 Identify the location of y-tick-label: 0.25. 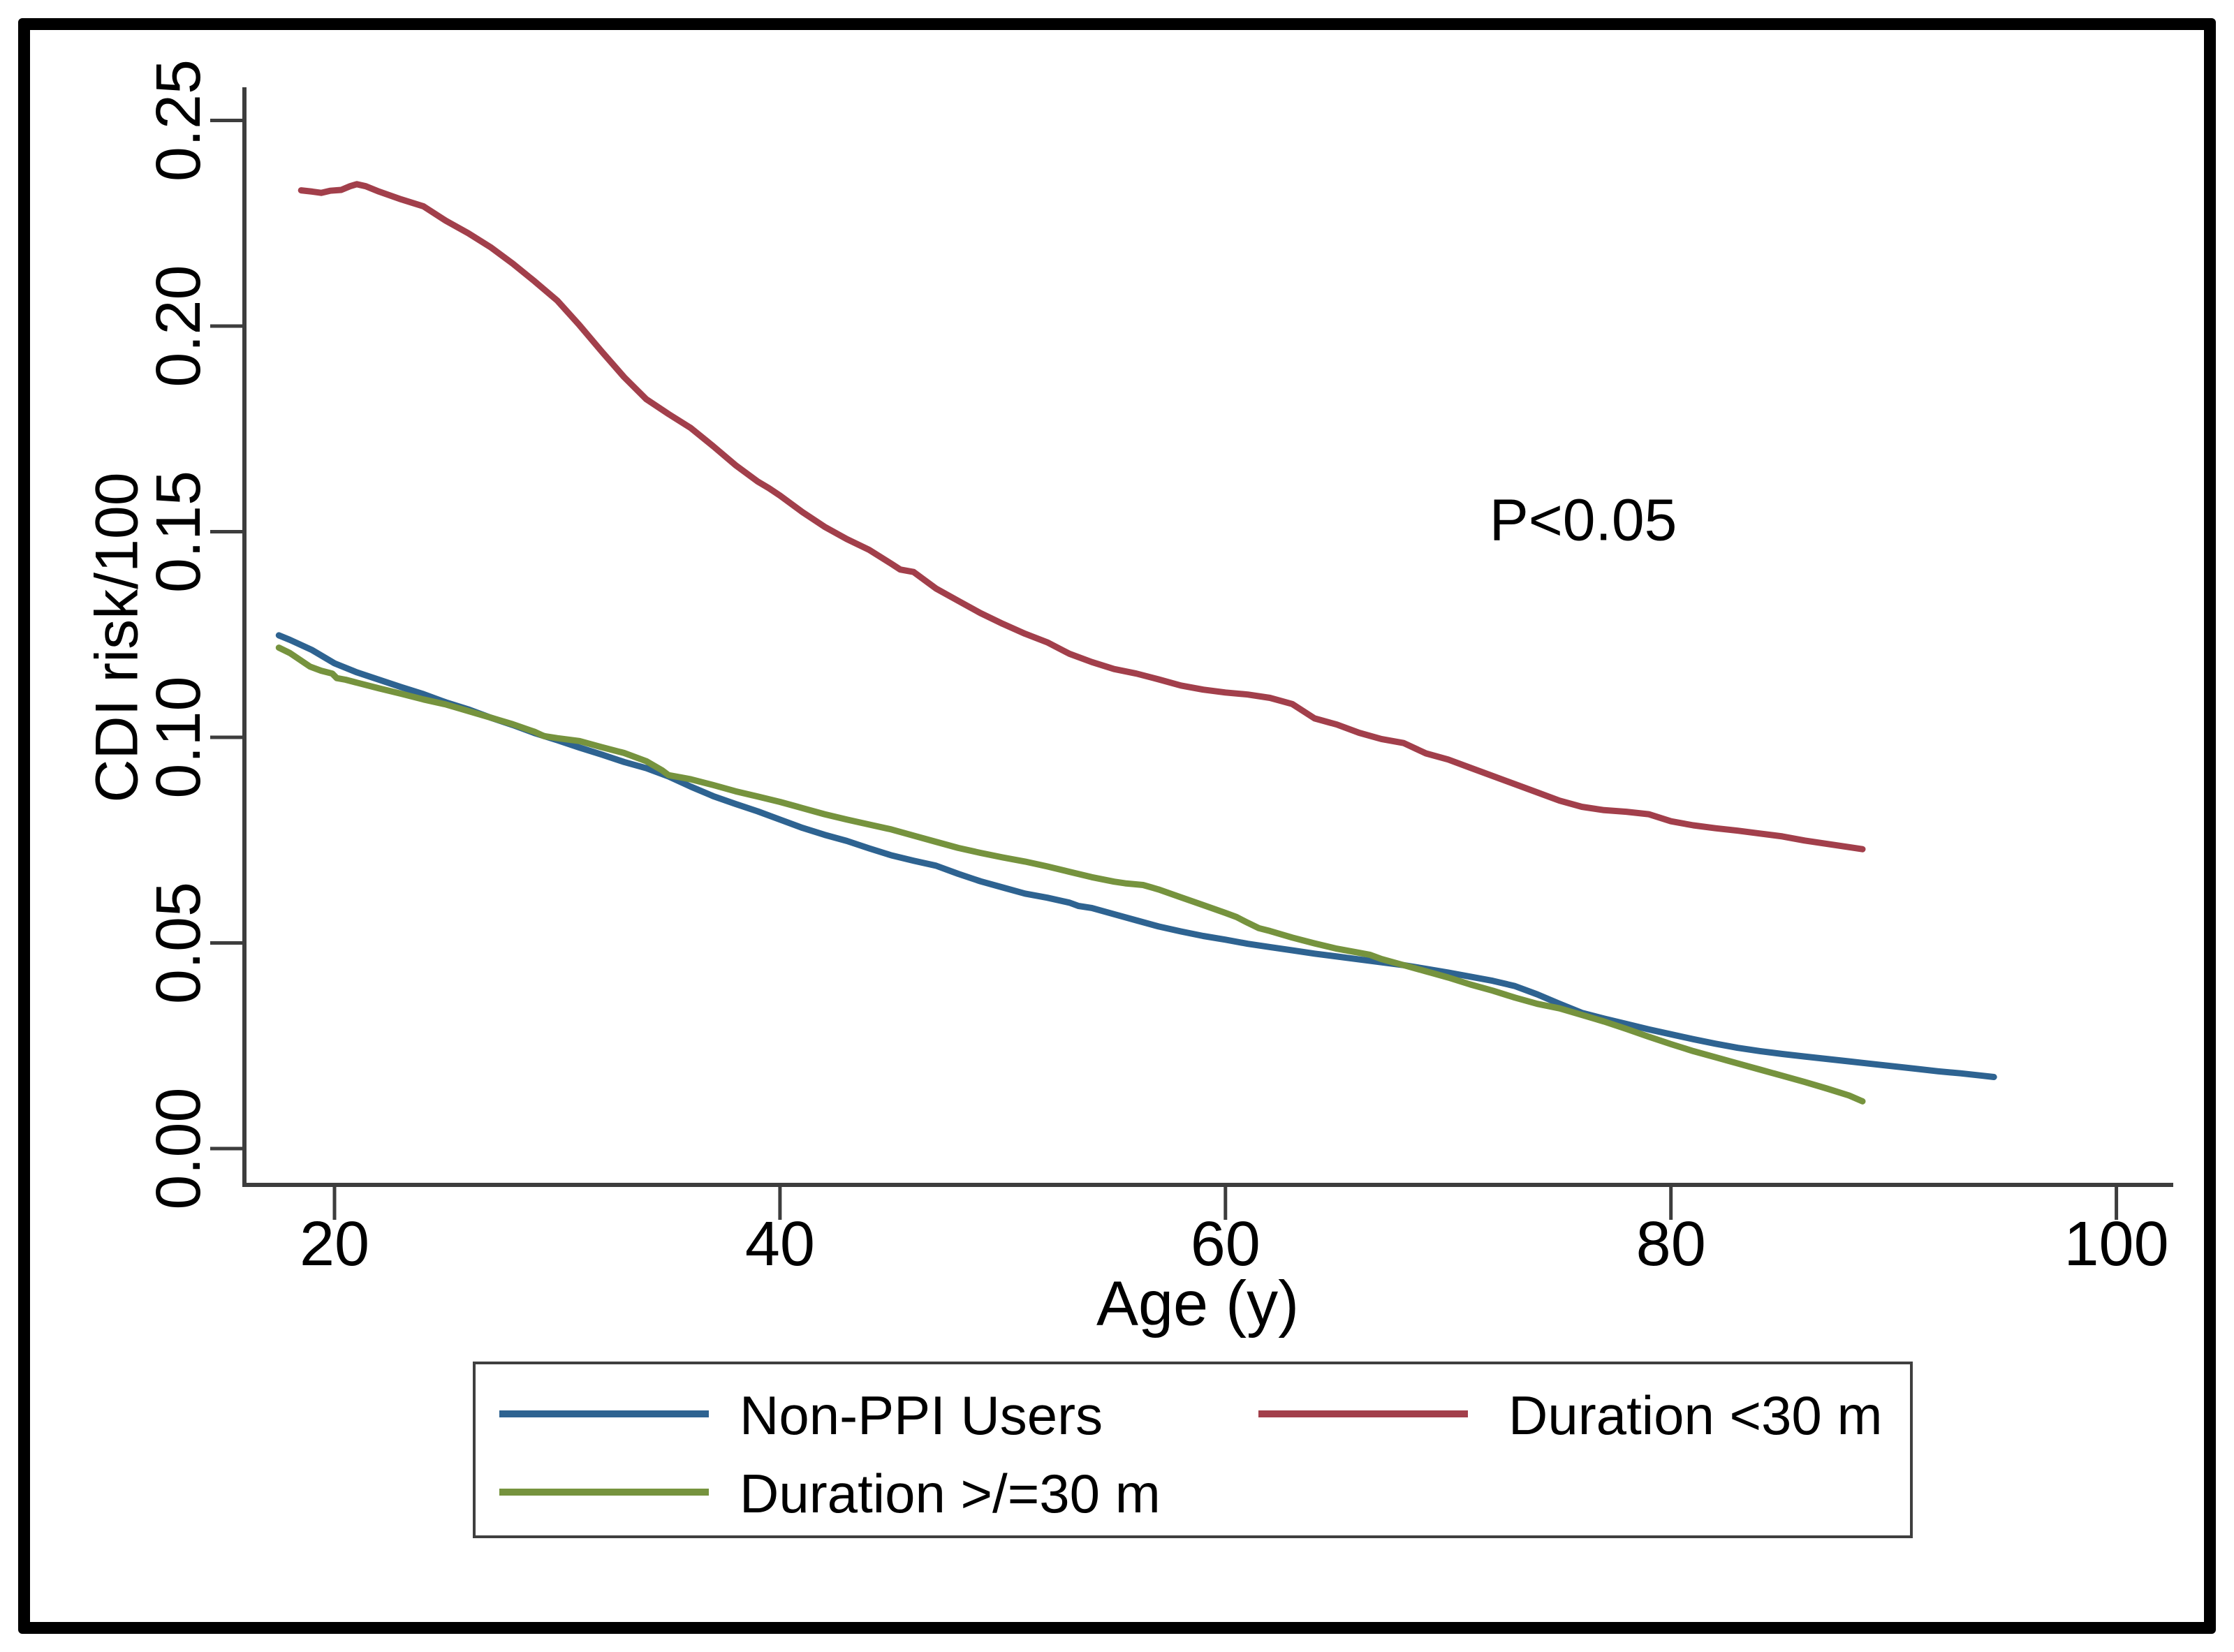
(179, 120).